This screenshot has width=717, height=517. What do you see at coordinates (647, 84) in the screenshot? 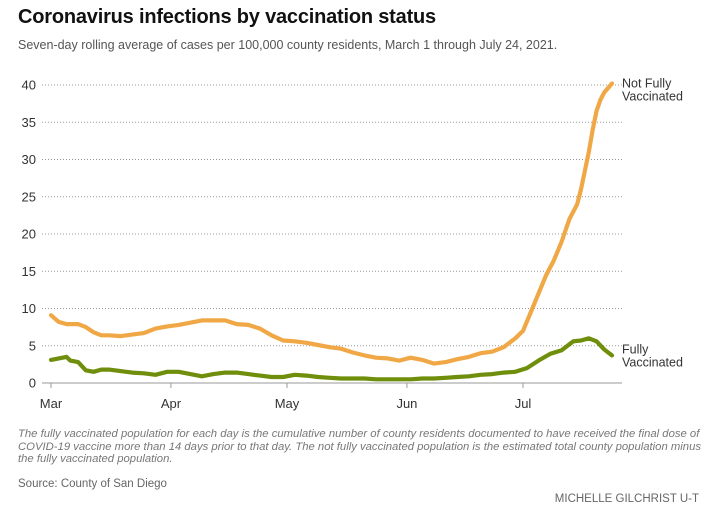
I see `series-label: Not Fully` at bounding box center [647, 84].